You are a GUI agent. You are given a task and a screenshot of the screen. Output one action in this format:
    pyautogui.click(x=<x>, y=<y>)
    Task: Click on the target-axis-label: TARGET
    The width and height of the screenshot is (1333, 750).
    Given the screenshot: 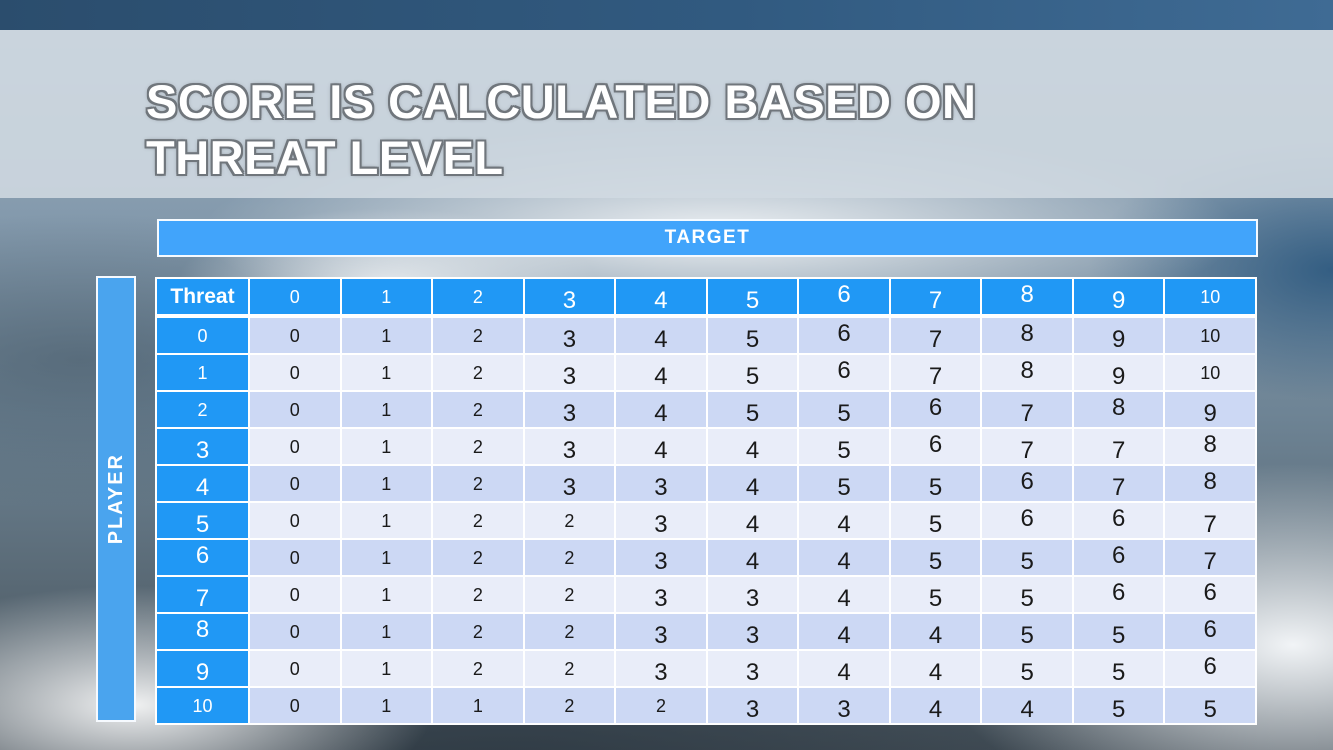 What is the action you would take?
    pyautogui.click(x=707, y=237)
    